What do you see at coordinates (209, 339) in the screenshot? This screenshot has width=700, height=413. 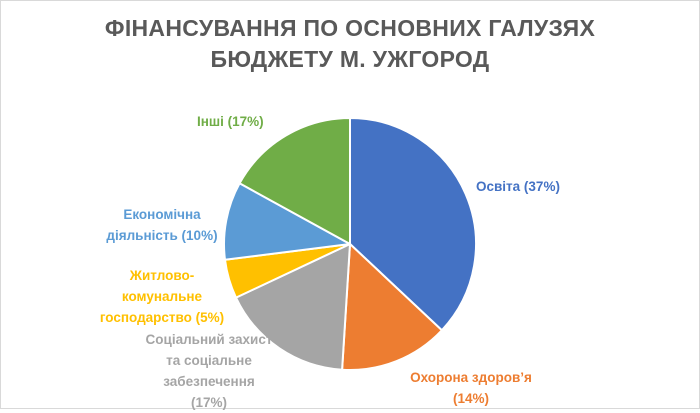 I see `slice-label-line: Соціальний захист` at bounding box center [209, 339].